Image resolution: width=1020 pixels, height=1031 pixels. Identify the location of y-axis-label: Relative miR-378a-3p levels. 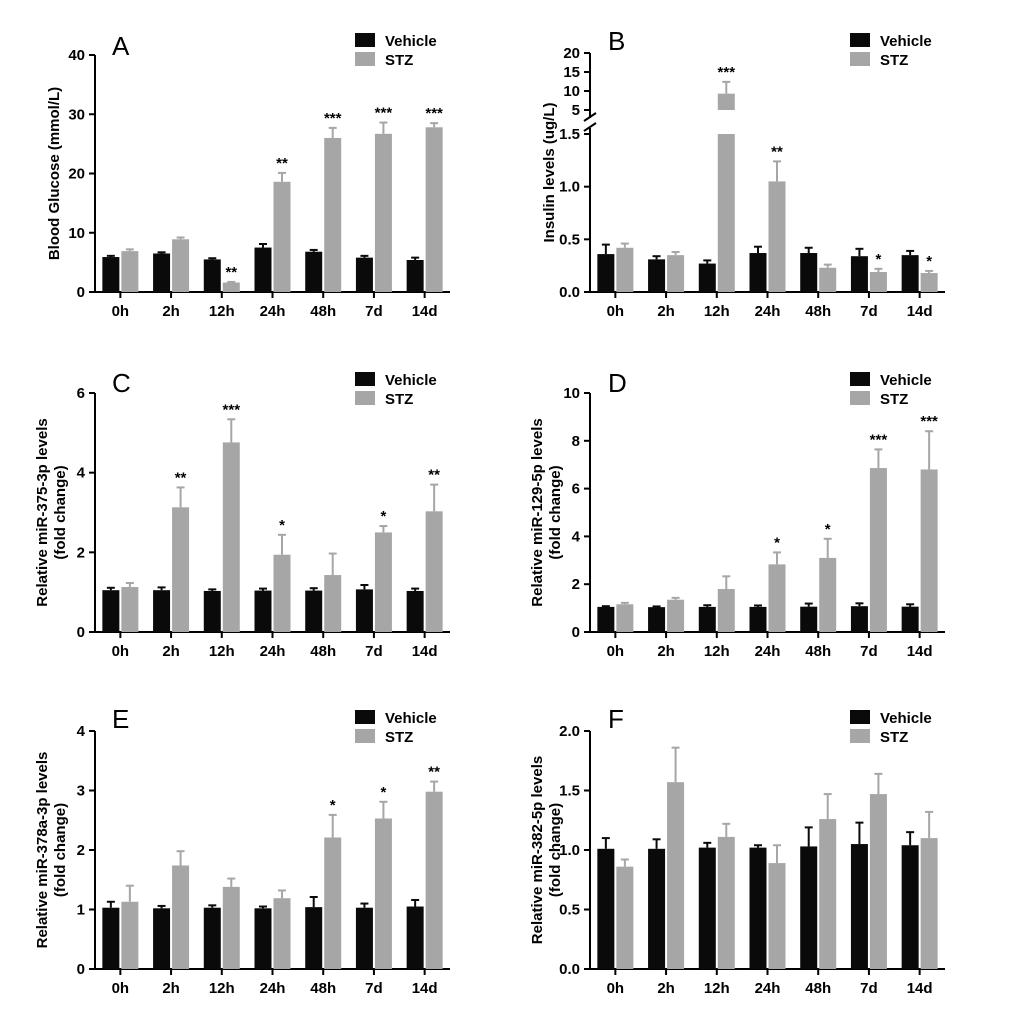
(42, 850).